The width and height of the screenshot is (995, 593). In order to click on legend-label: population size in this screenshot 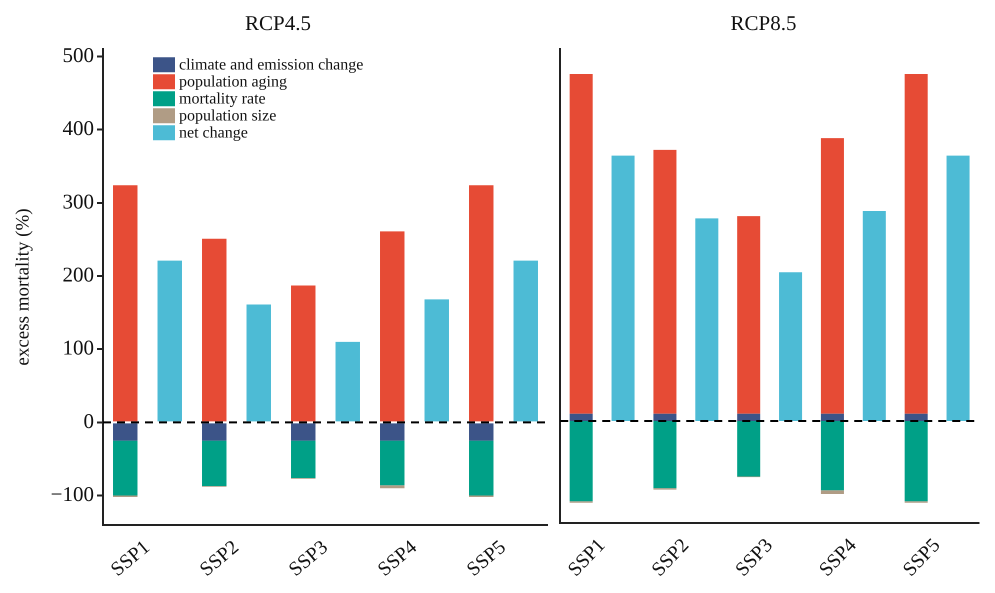, I will do `click(227, 115)`.